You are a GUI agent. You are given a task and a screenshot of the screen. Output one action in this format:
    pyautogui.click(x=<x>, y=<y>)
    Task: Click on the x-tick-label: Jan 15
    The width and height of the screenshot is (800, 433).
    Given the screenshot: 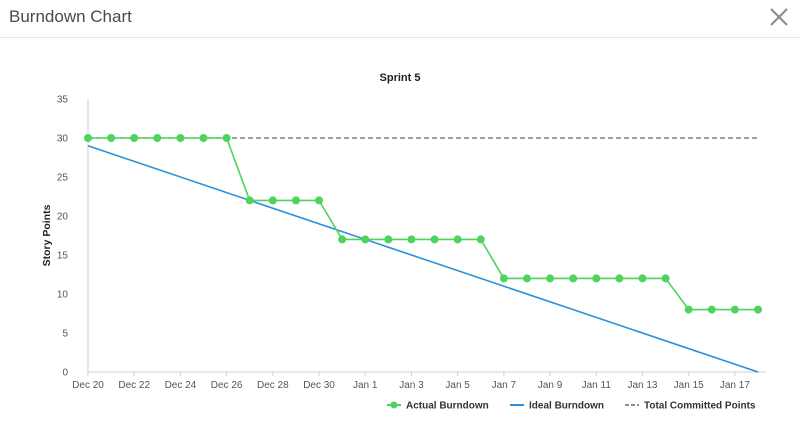 What is the action you would take?
    pyautogui.click(x=689, y=385)
    